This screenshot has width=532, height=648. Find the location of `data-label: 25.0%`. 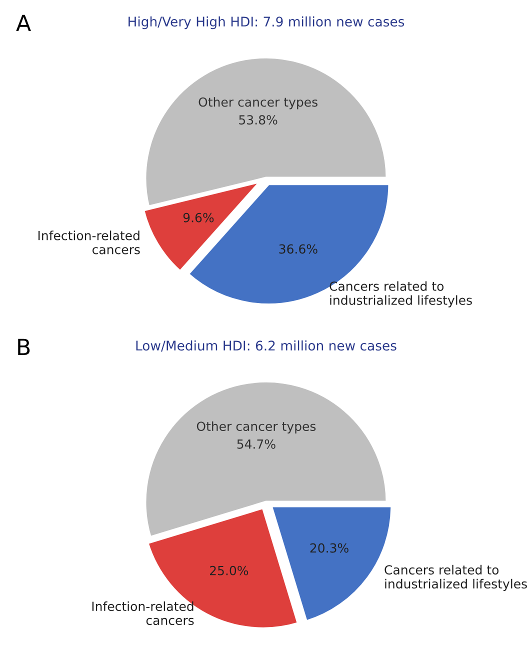

data-label: 25.0% is located at coordinates (229, 571).